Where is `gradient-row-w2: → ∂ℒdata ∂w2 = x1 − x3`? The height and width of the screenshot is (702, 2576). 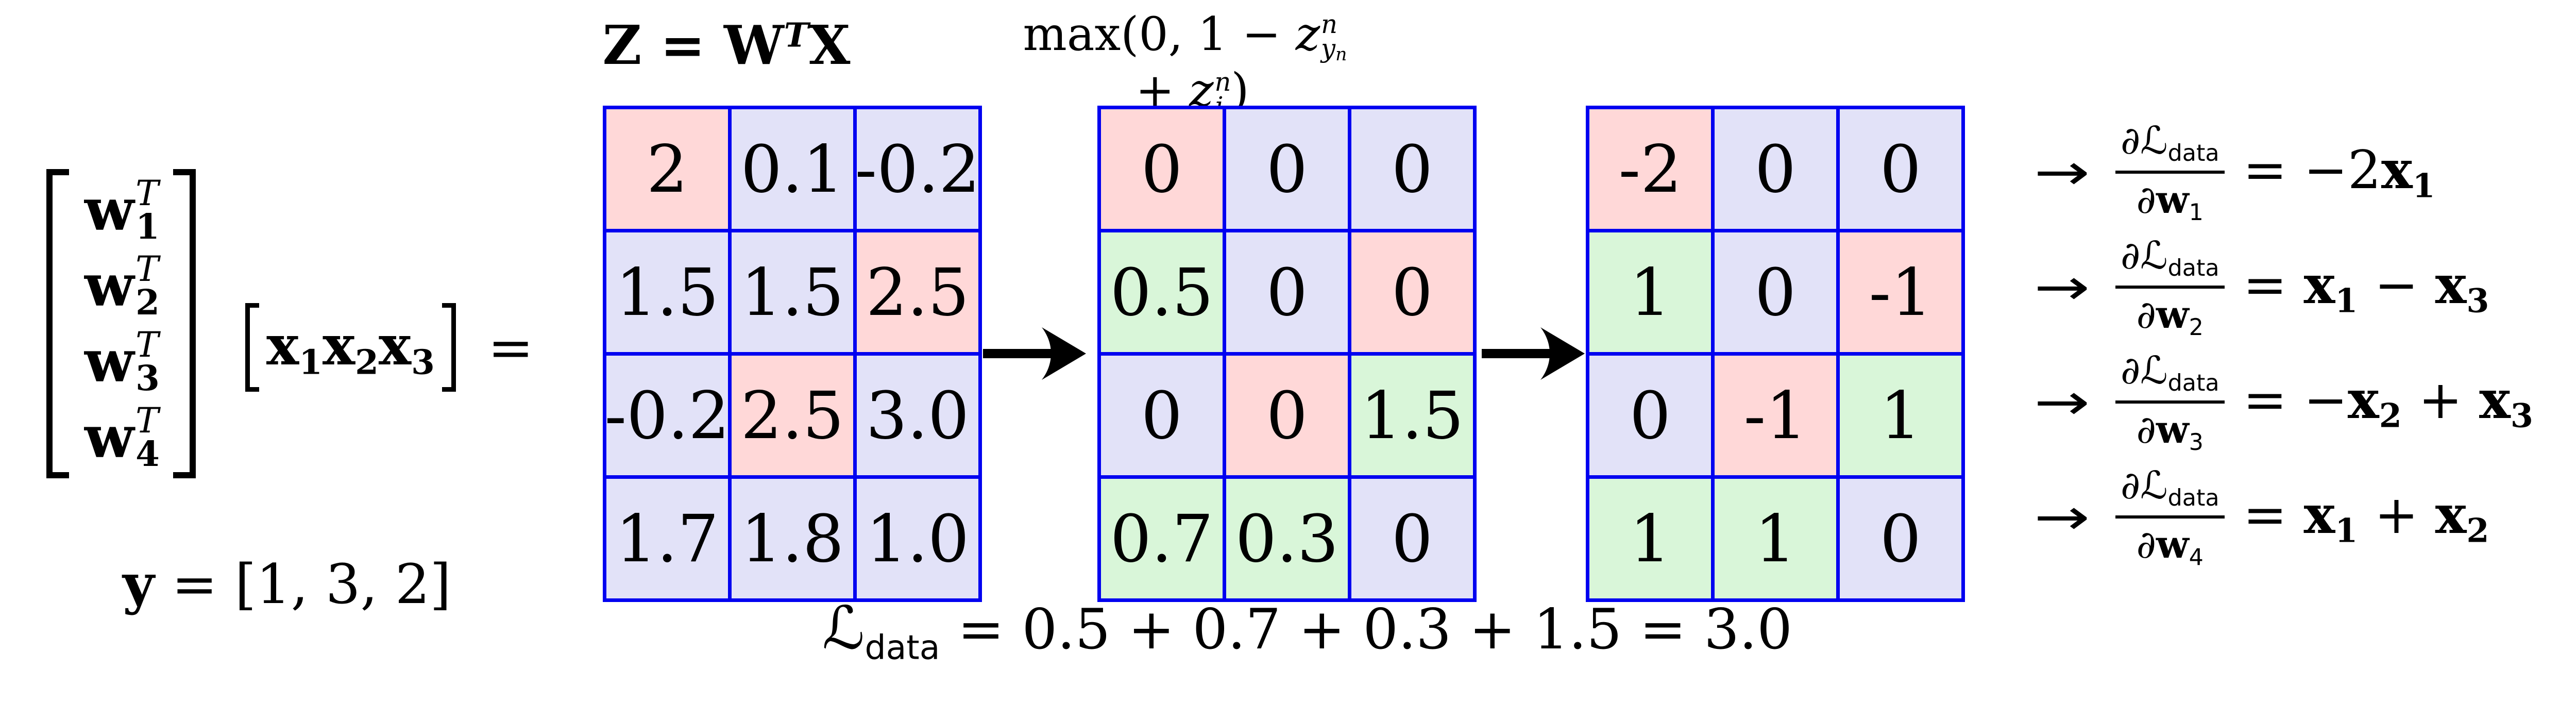
gradient-row-w2: → ∂ℒdata ∂w2 = x1 − x3 is located at coordinates (2261, 287).